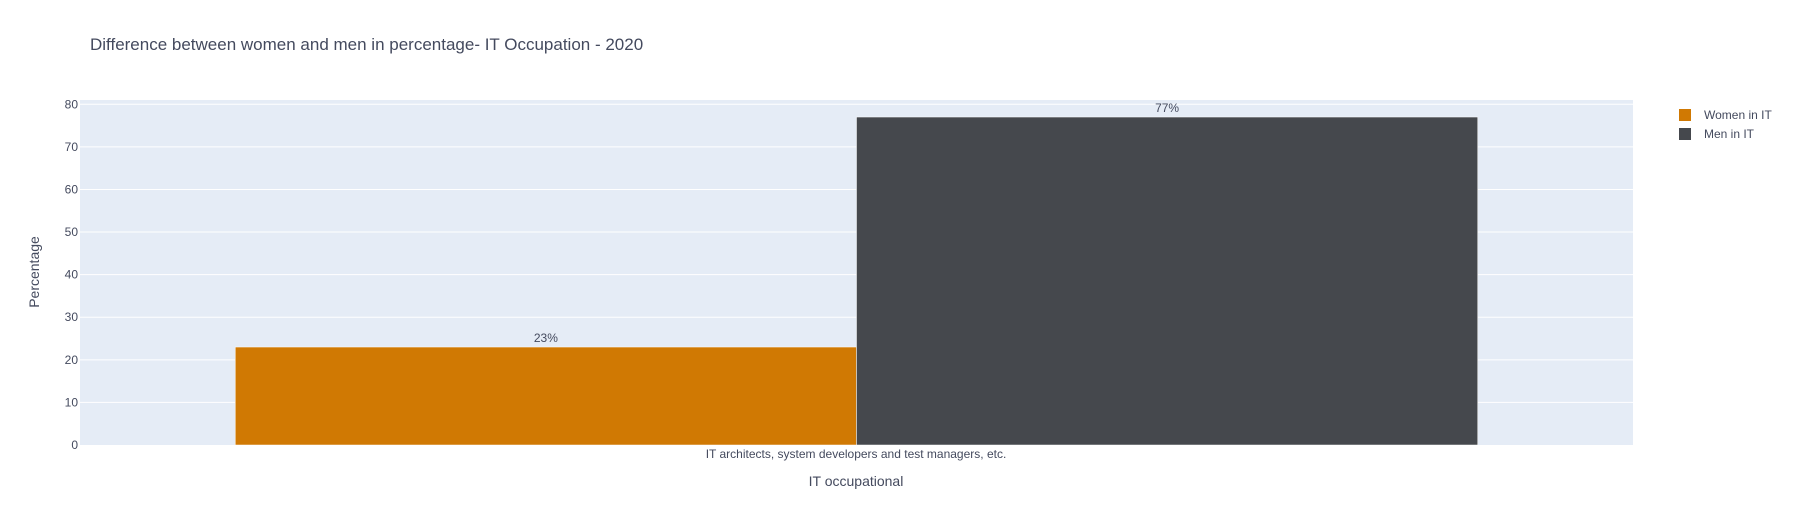  I want to click on bar-data-label: 23%, so click(546, 338).